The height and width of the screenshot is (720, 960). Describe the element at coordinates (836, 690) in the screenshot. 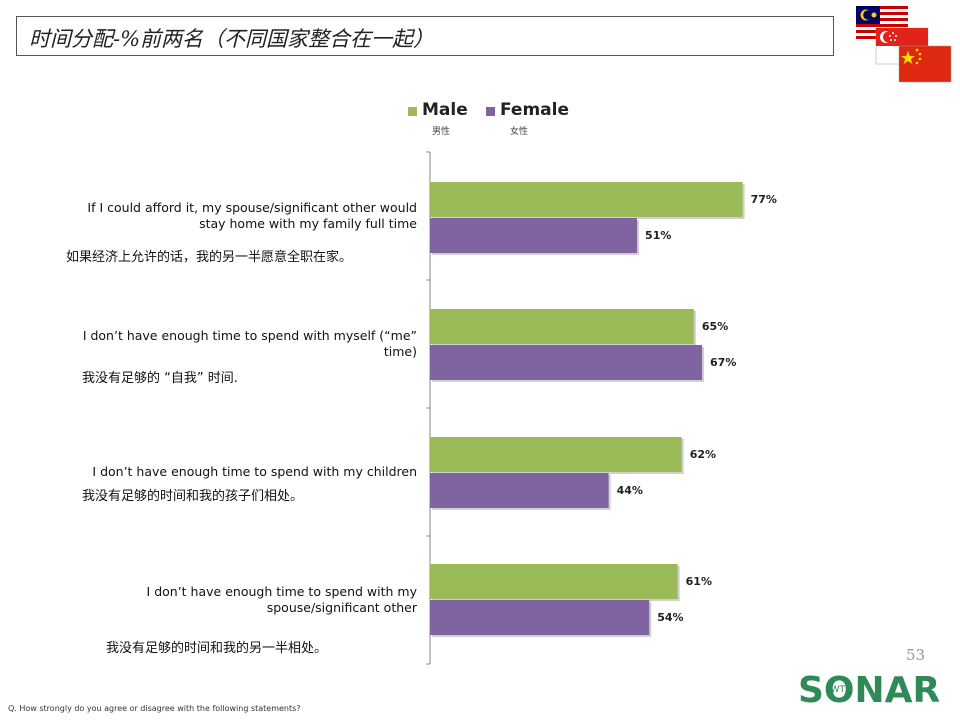

I see `logo-sub: JWT` at that location.